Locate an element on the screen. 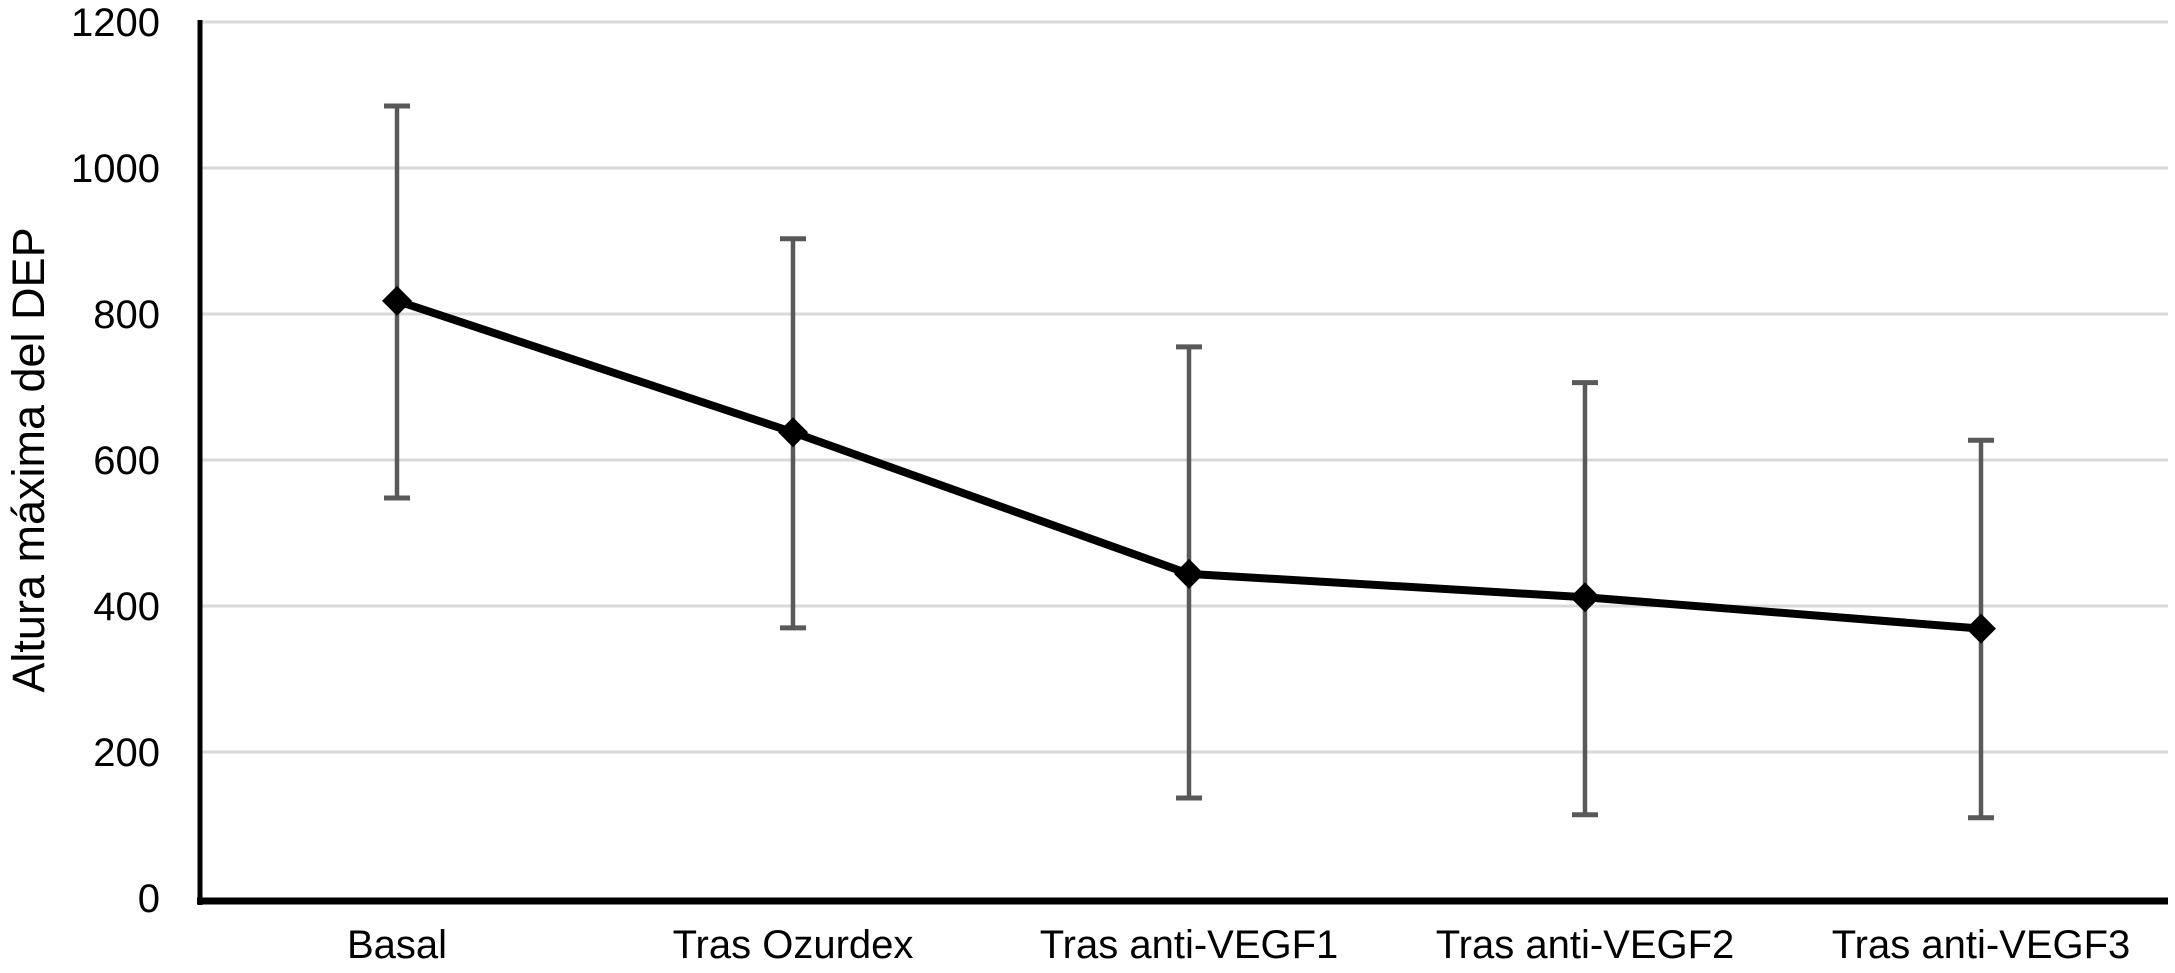 The height and width of the screenshot is (973, 2175). x-category-label: Tras anti-VEGF3 is located at coordinates (1981, 945).